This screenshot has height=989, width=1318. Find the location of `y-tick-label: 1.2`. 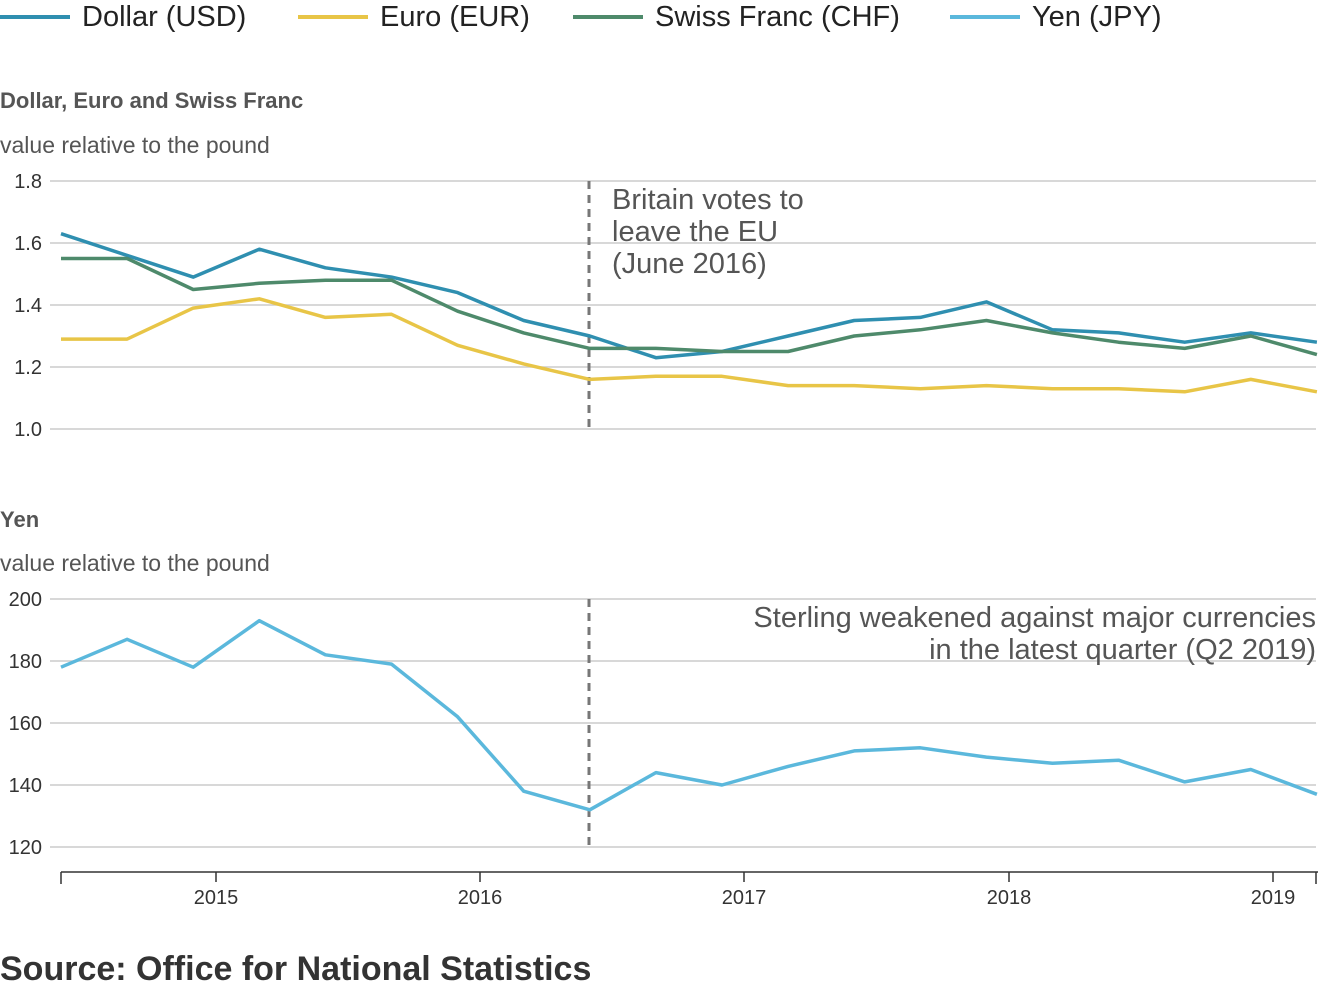

y-tick-label: 1.2 is located at coordinates (28, 368).